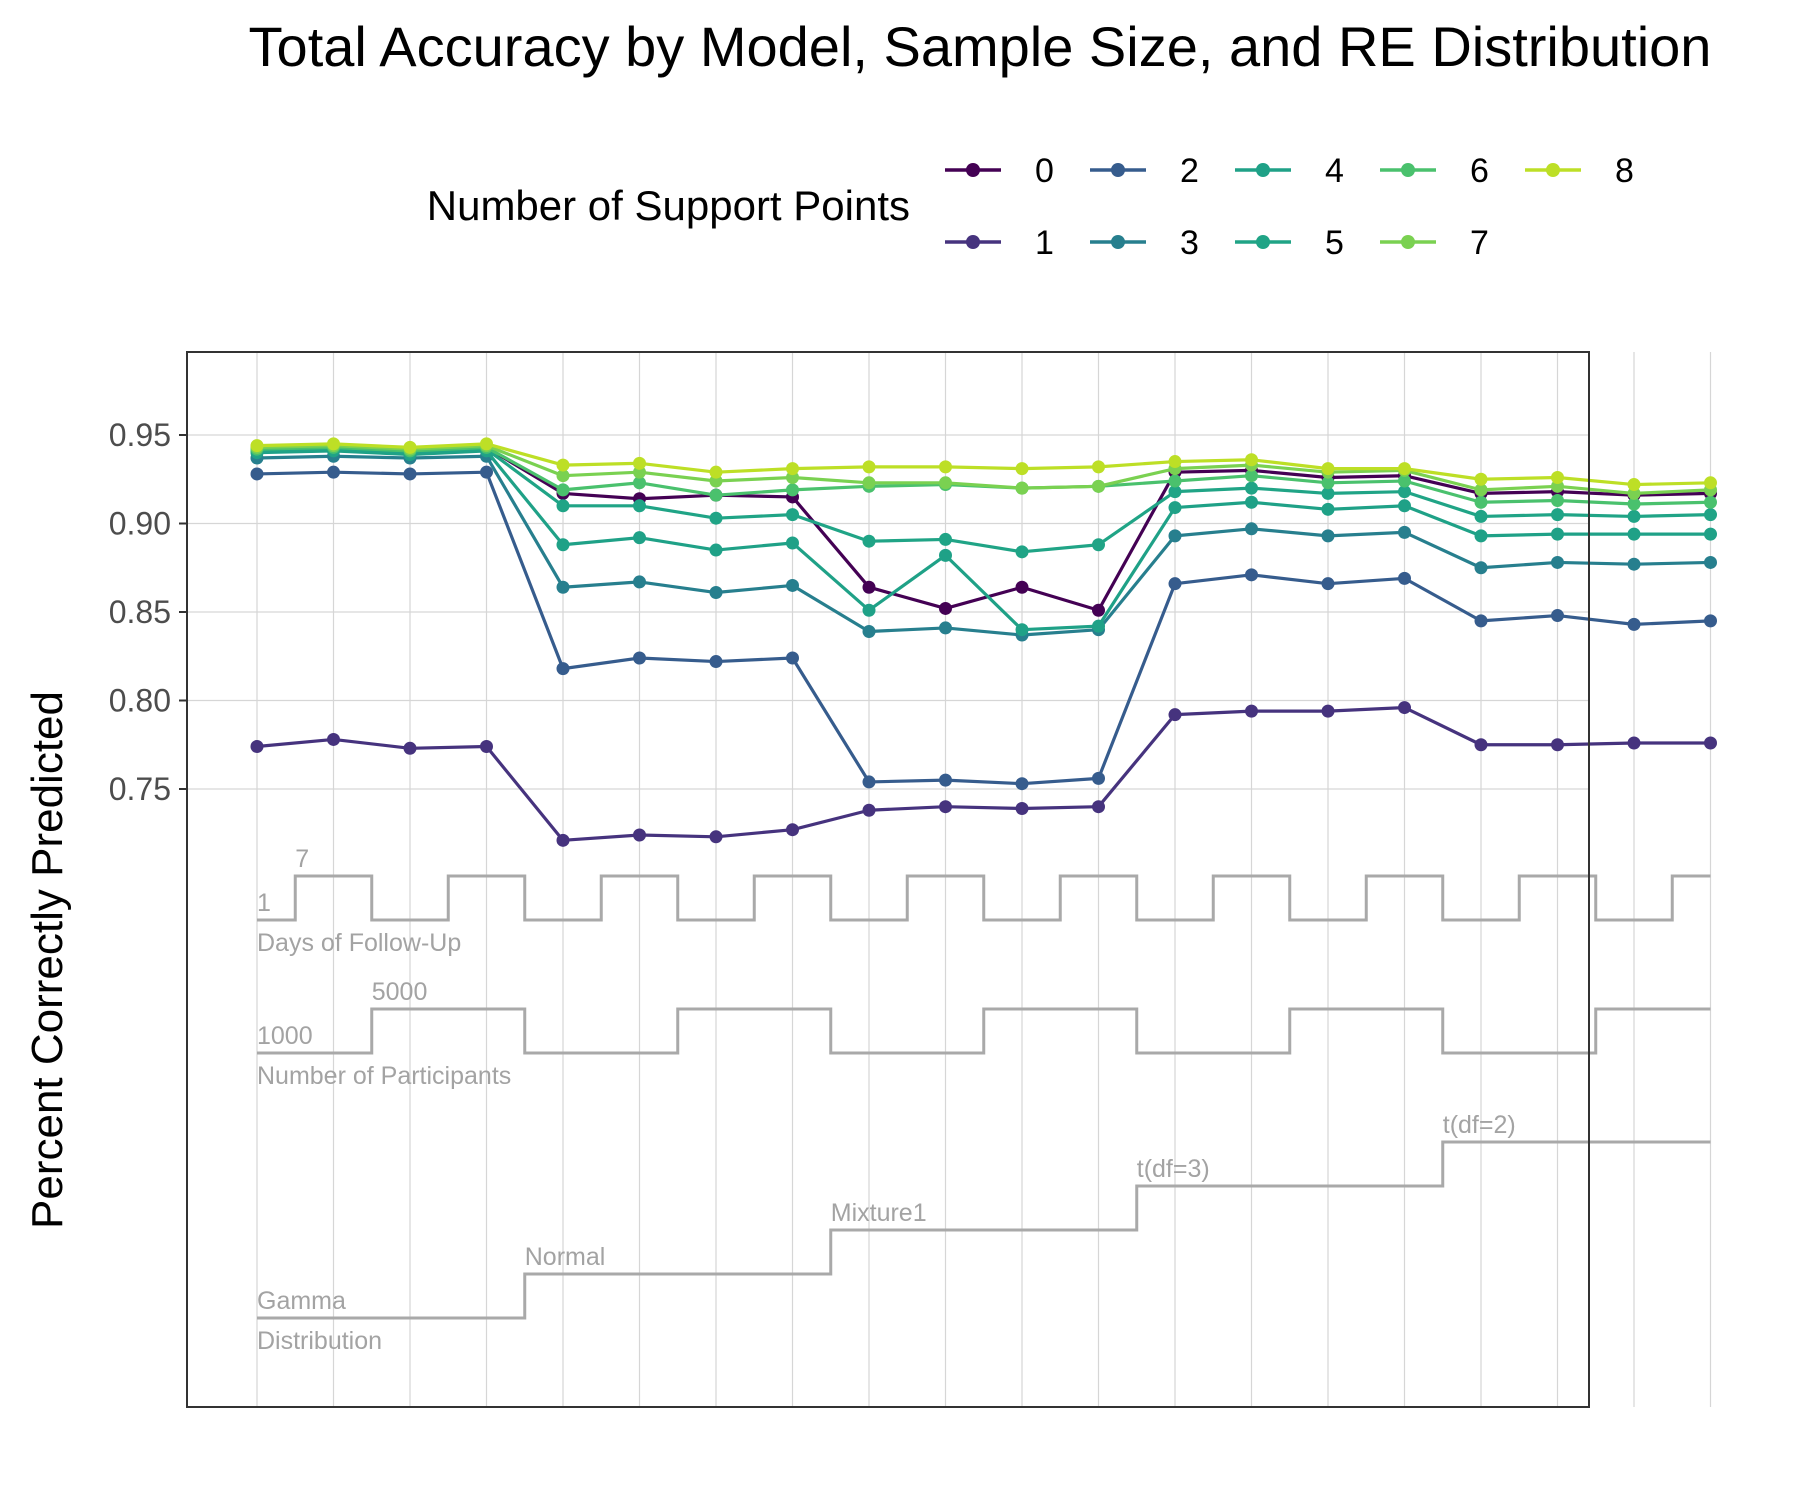  What do you see at coordinates (879, 1213) in the screenshot?
I see `step-level-label: Mixture1` at bounding box center [879, 1213].